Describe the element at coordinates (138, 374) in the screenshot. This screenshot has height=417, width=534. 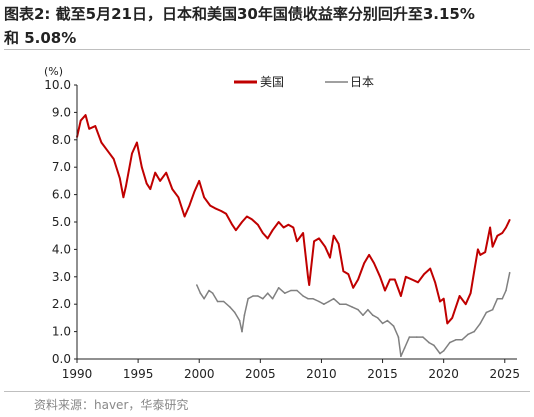
I see `x-tick-label: 1995` at that location.